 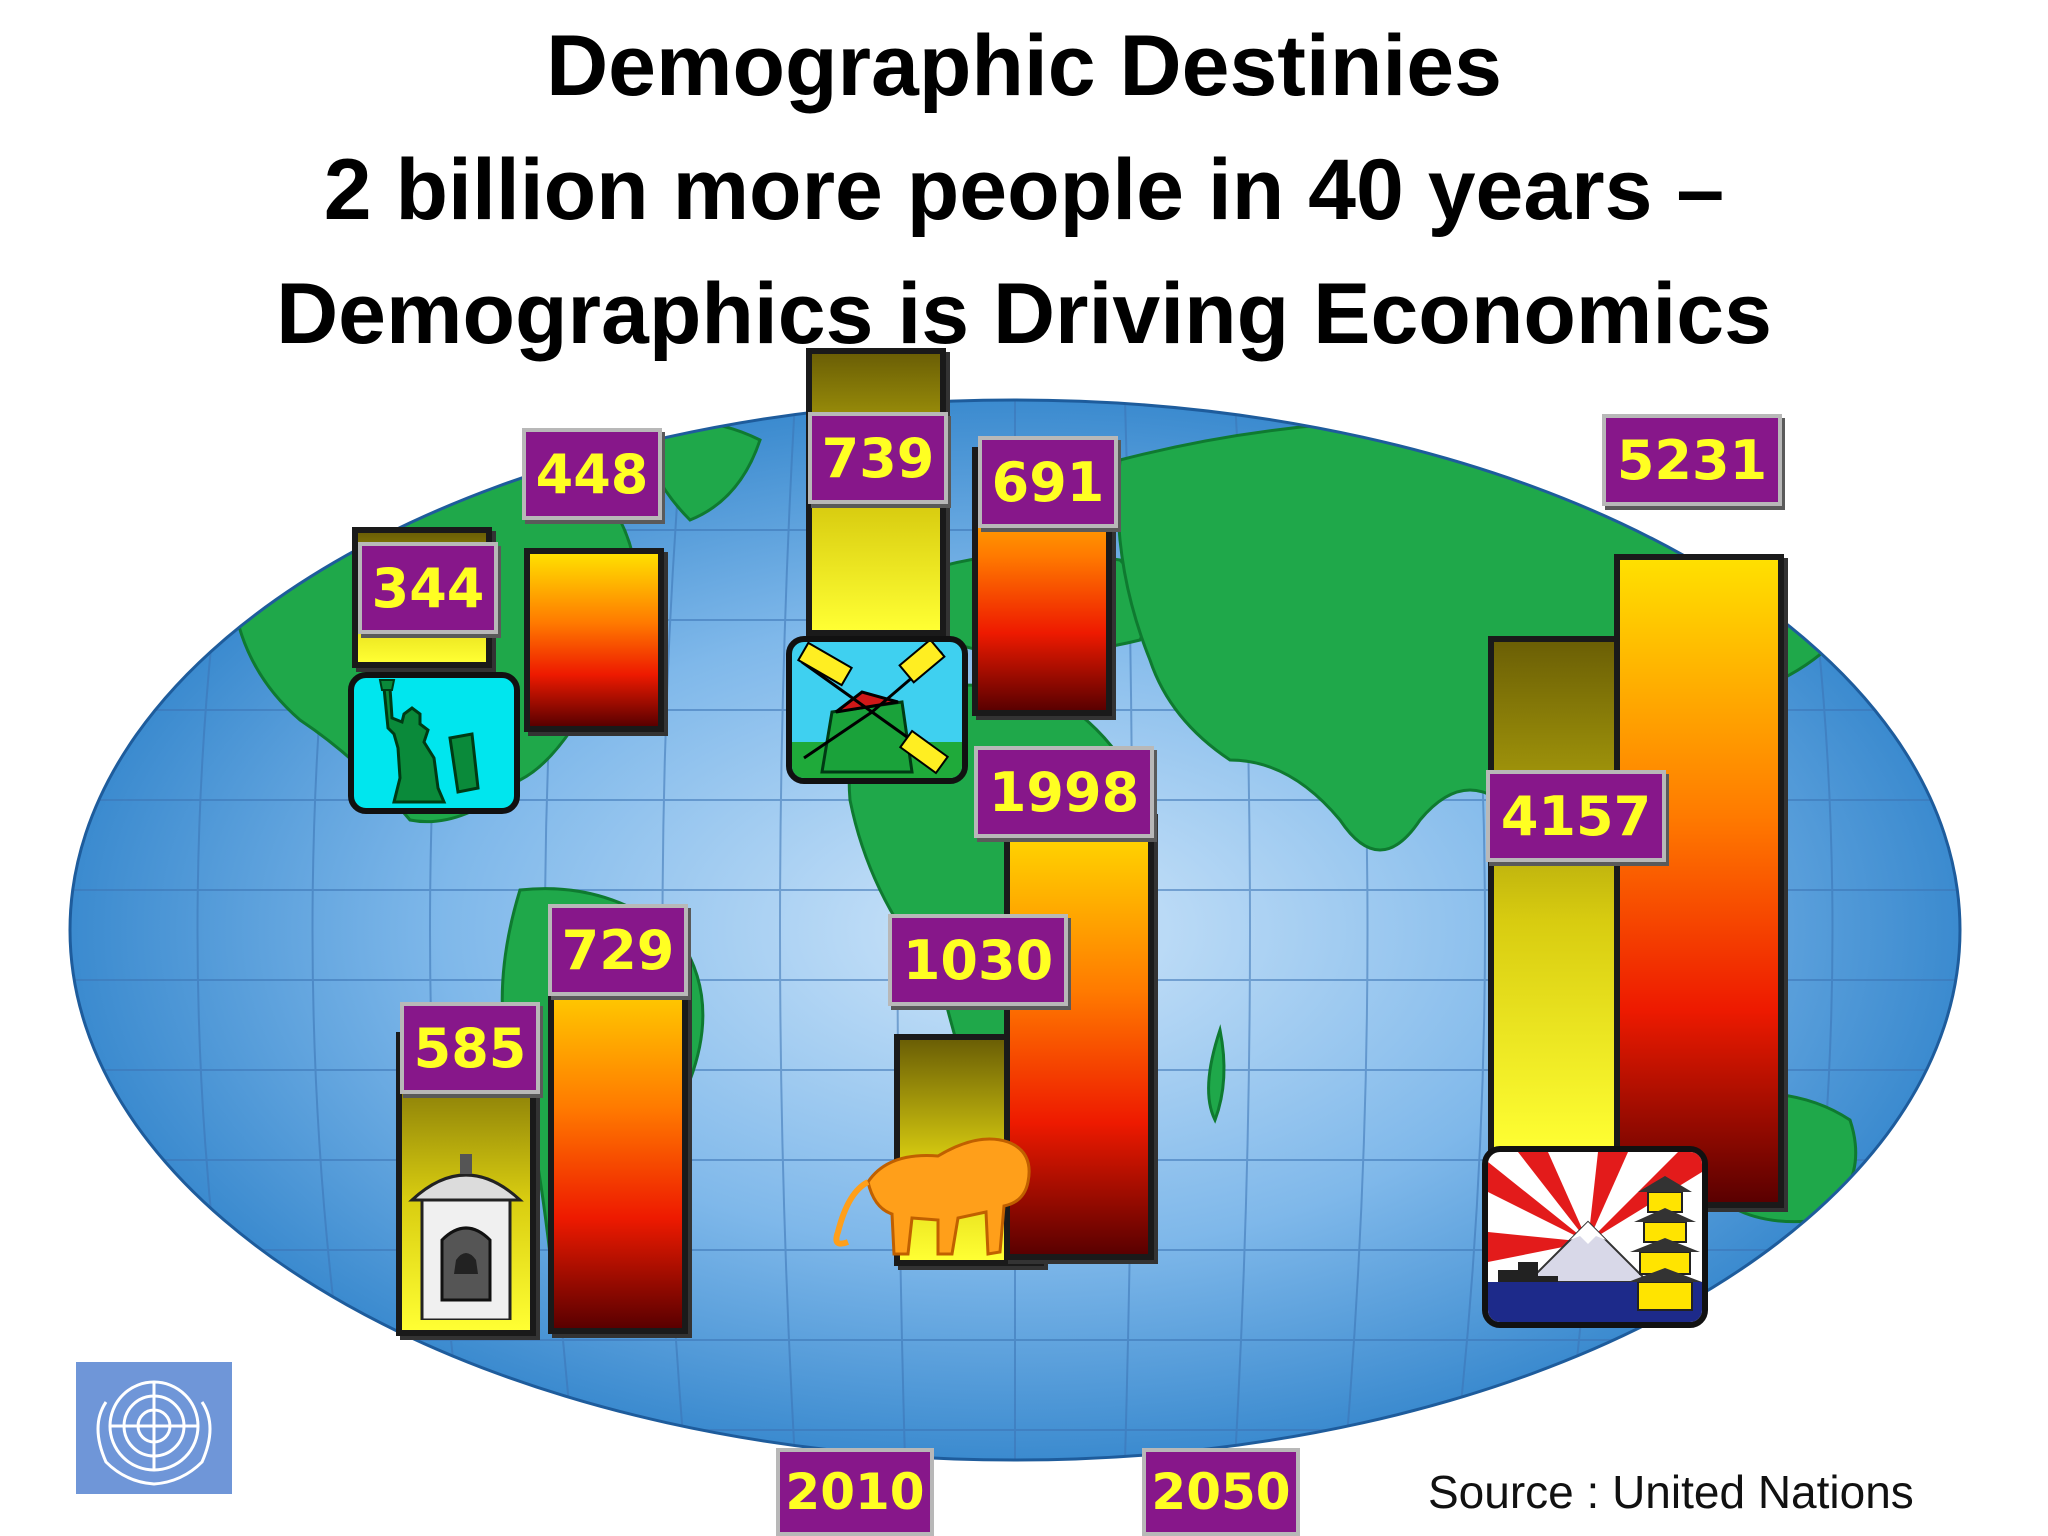 I want to click on mount-fuji-pagoda-icon, so click(x=1595, y=1237).